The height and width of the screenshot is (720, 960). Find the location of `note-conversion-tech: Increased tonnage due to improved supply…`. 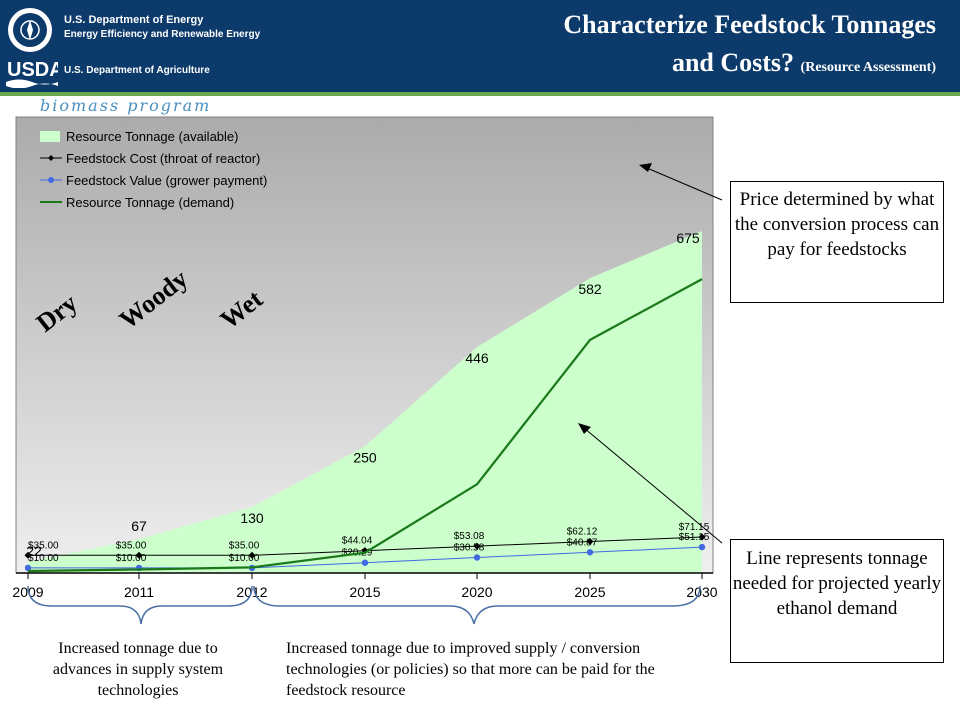

note-conversion-tech: Increased tonnage due to improved supply… is located at coordinates (470, 669).